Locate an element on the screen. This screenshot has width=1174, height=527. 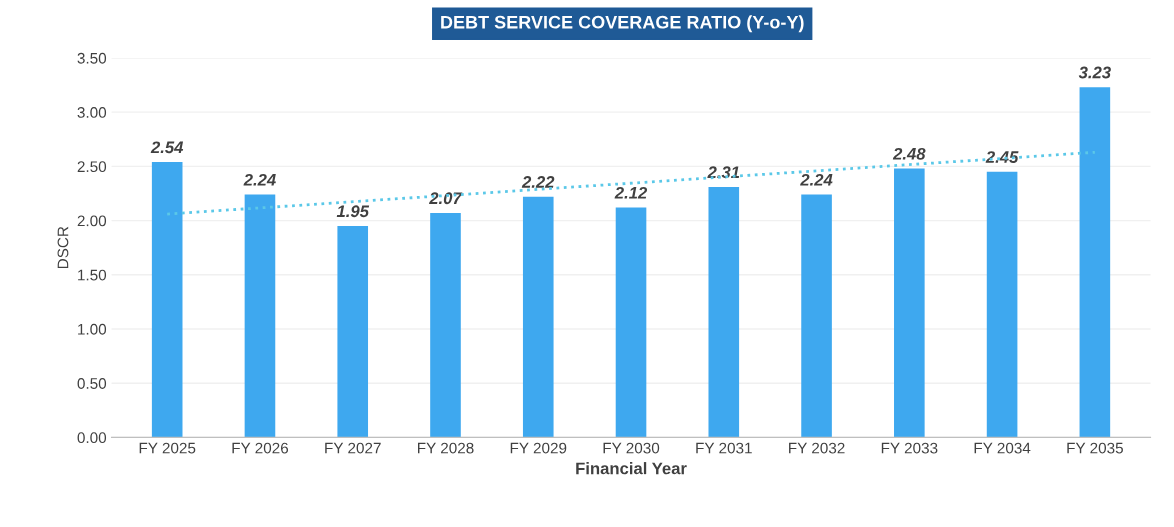
y-axis-title: DSCR is located at coordinates (63, 247).